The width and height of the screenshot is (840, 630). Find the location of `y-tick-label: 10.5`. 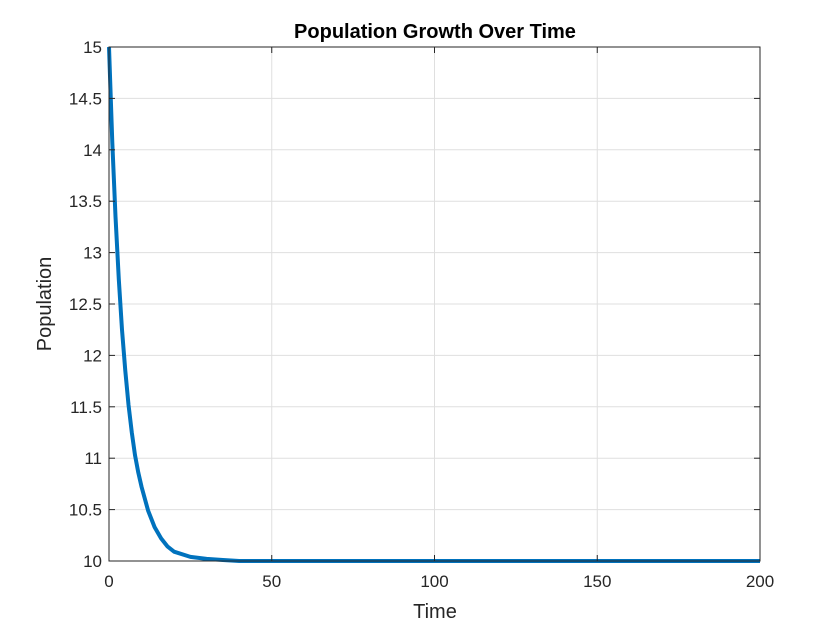

y-tick-label: 10.5 is located at coordinates (85, 510).